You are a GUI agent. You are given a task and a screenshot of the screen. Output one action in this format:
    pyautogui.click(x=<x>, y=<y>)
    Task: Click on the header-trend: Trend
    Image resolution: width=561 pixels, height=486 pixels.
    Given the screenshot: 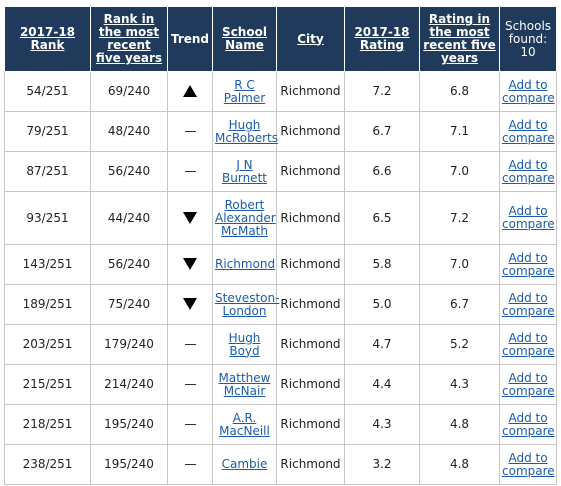 What is the action you would take?
    pyautogui.click(x=190, y=39)
    